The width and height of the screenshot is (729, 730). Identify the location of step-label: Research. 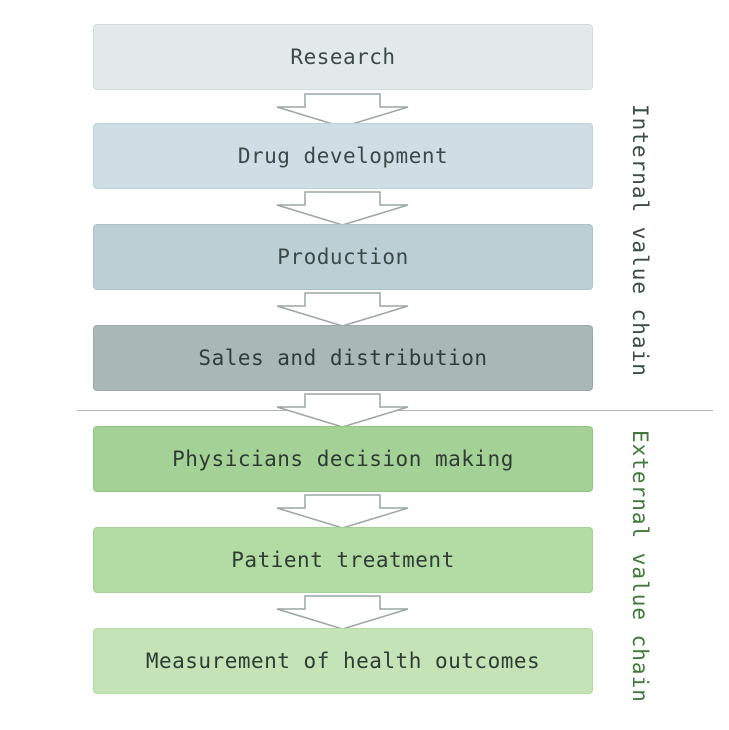
(343, 57).